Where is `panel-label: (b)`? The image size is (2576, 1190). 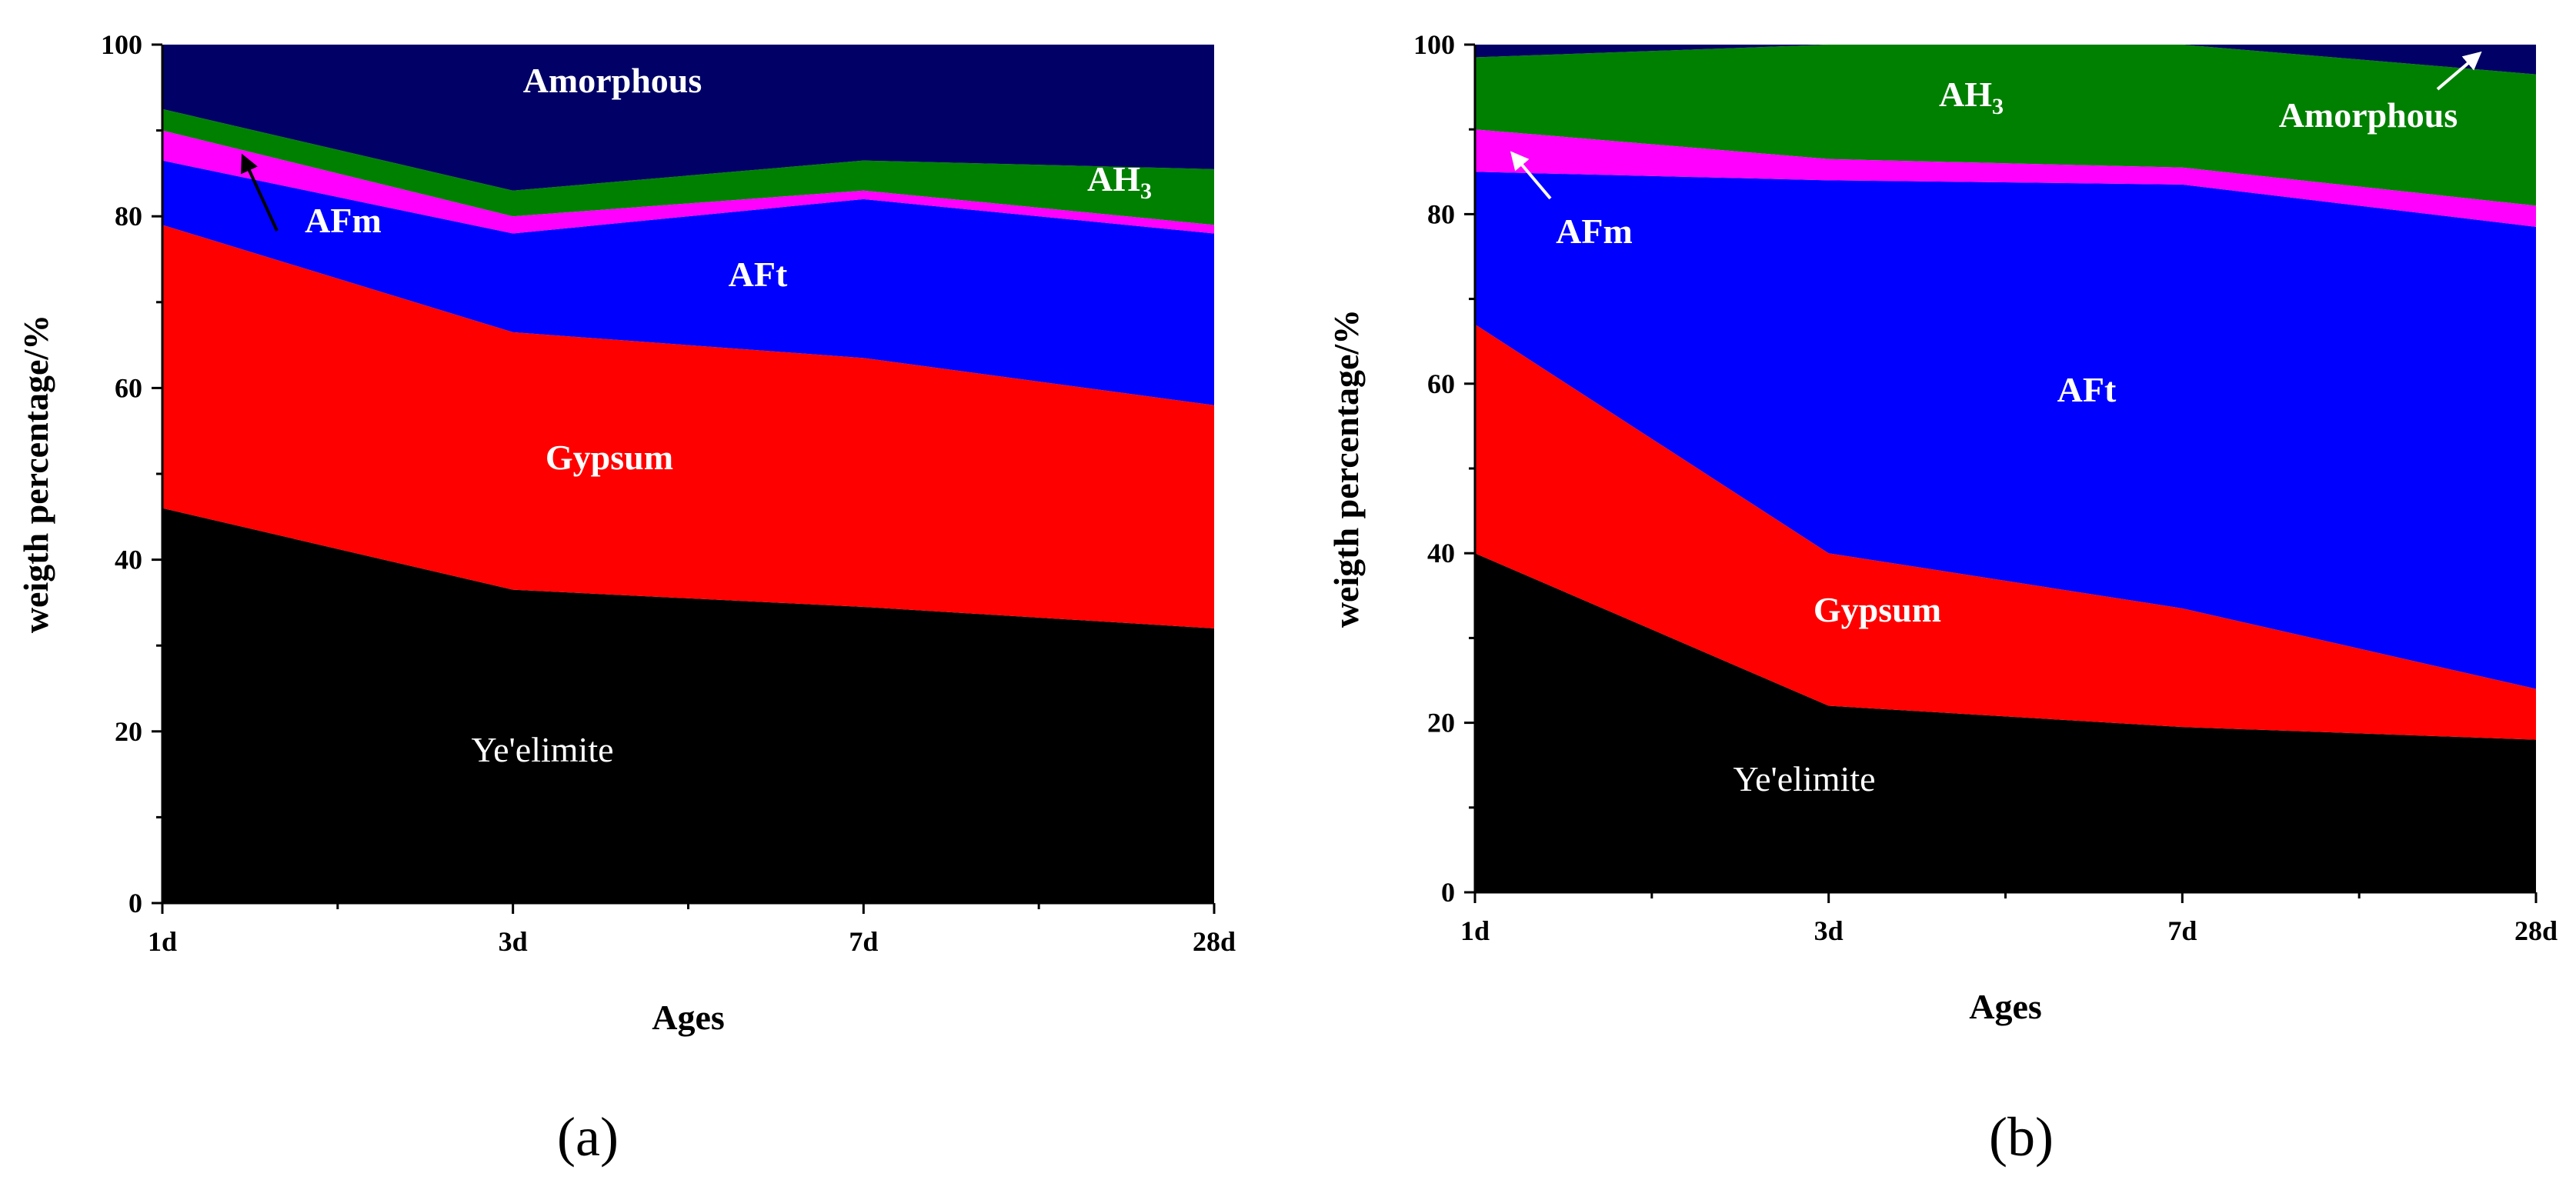
panel-label: (b) is located at coordinates (2022, 1137).